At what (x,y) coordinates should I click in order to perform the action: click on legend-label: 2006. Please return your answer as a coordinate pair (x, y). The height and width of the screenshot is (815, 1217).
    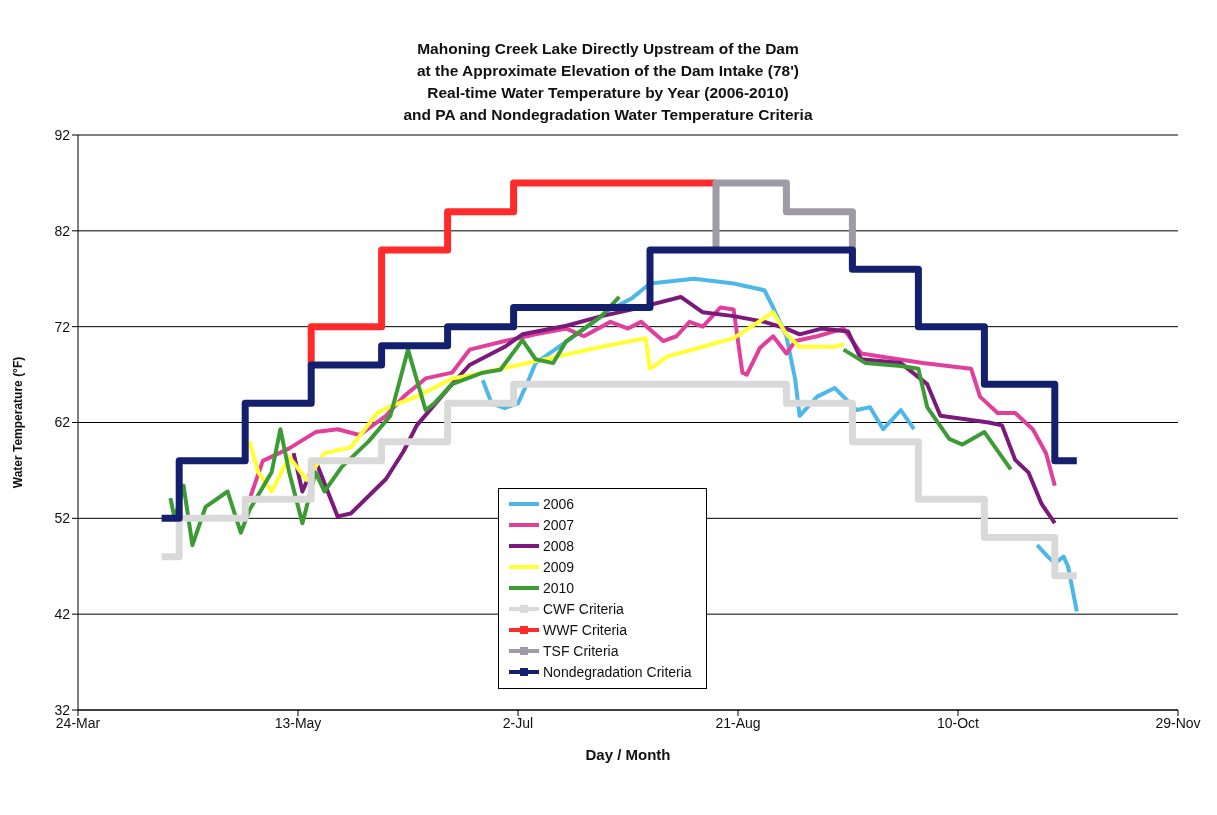
    Looking at the image, I should click on (559, 503).